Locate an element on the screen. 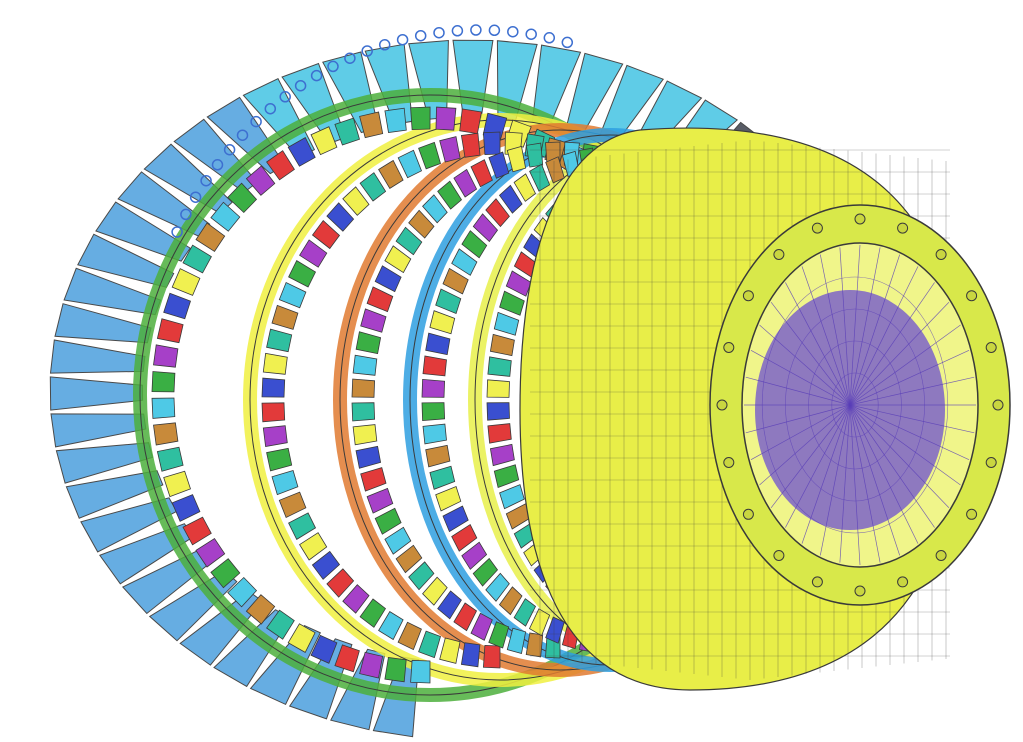 The image size is (1023, 742). bore-mesh-ring is located at coordinates (855, 405).